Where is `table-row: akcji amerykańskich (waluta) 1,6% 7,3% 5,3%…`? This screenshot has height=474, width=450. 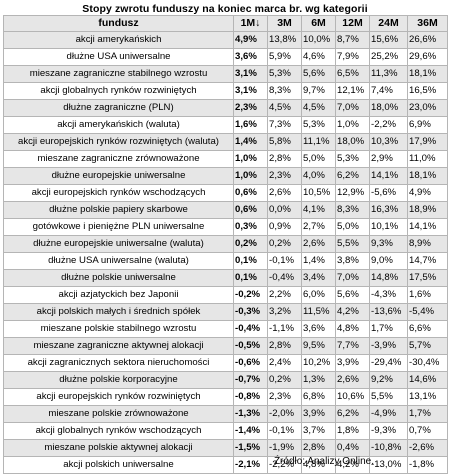 table-row: akcji amerykańskich (waluta) 1,6% 7,3% 5,3%… is located at coordinates (225, 125).